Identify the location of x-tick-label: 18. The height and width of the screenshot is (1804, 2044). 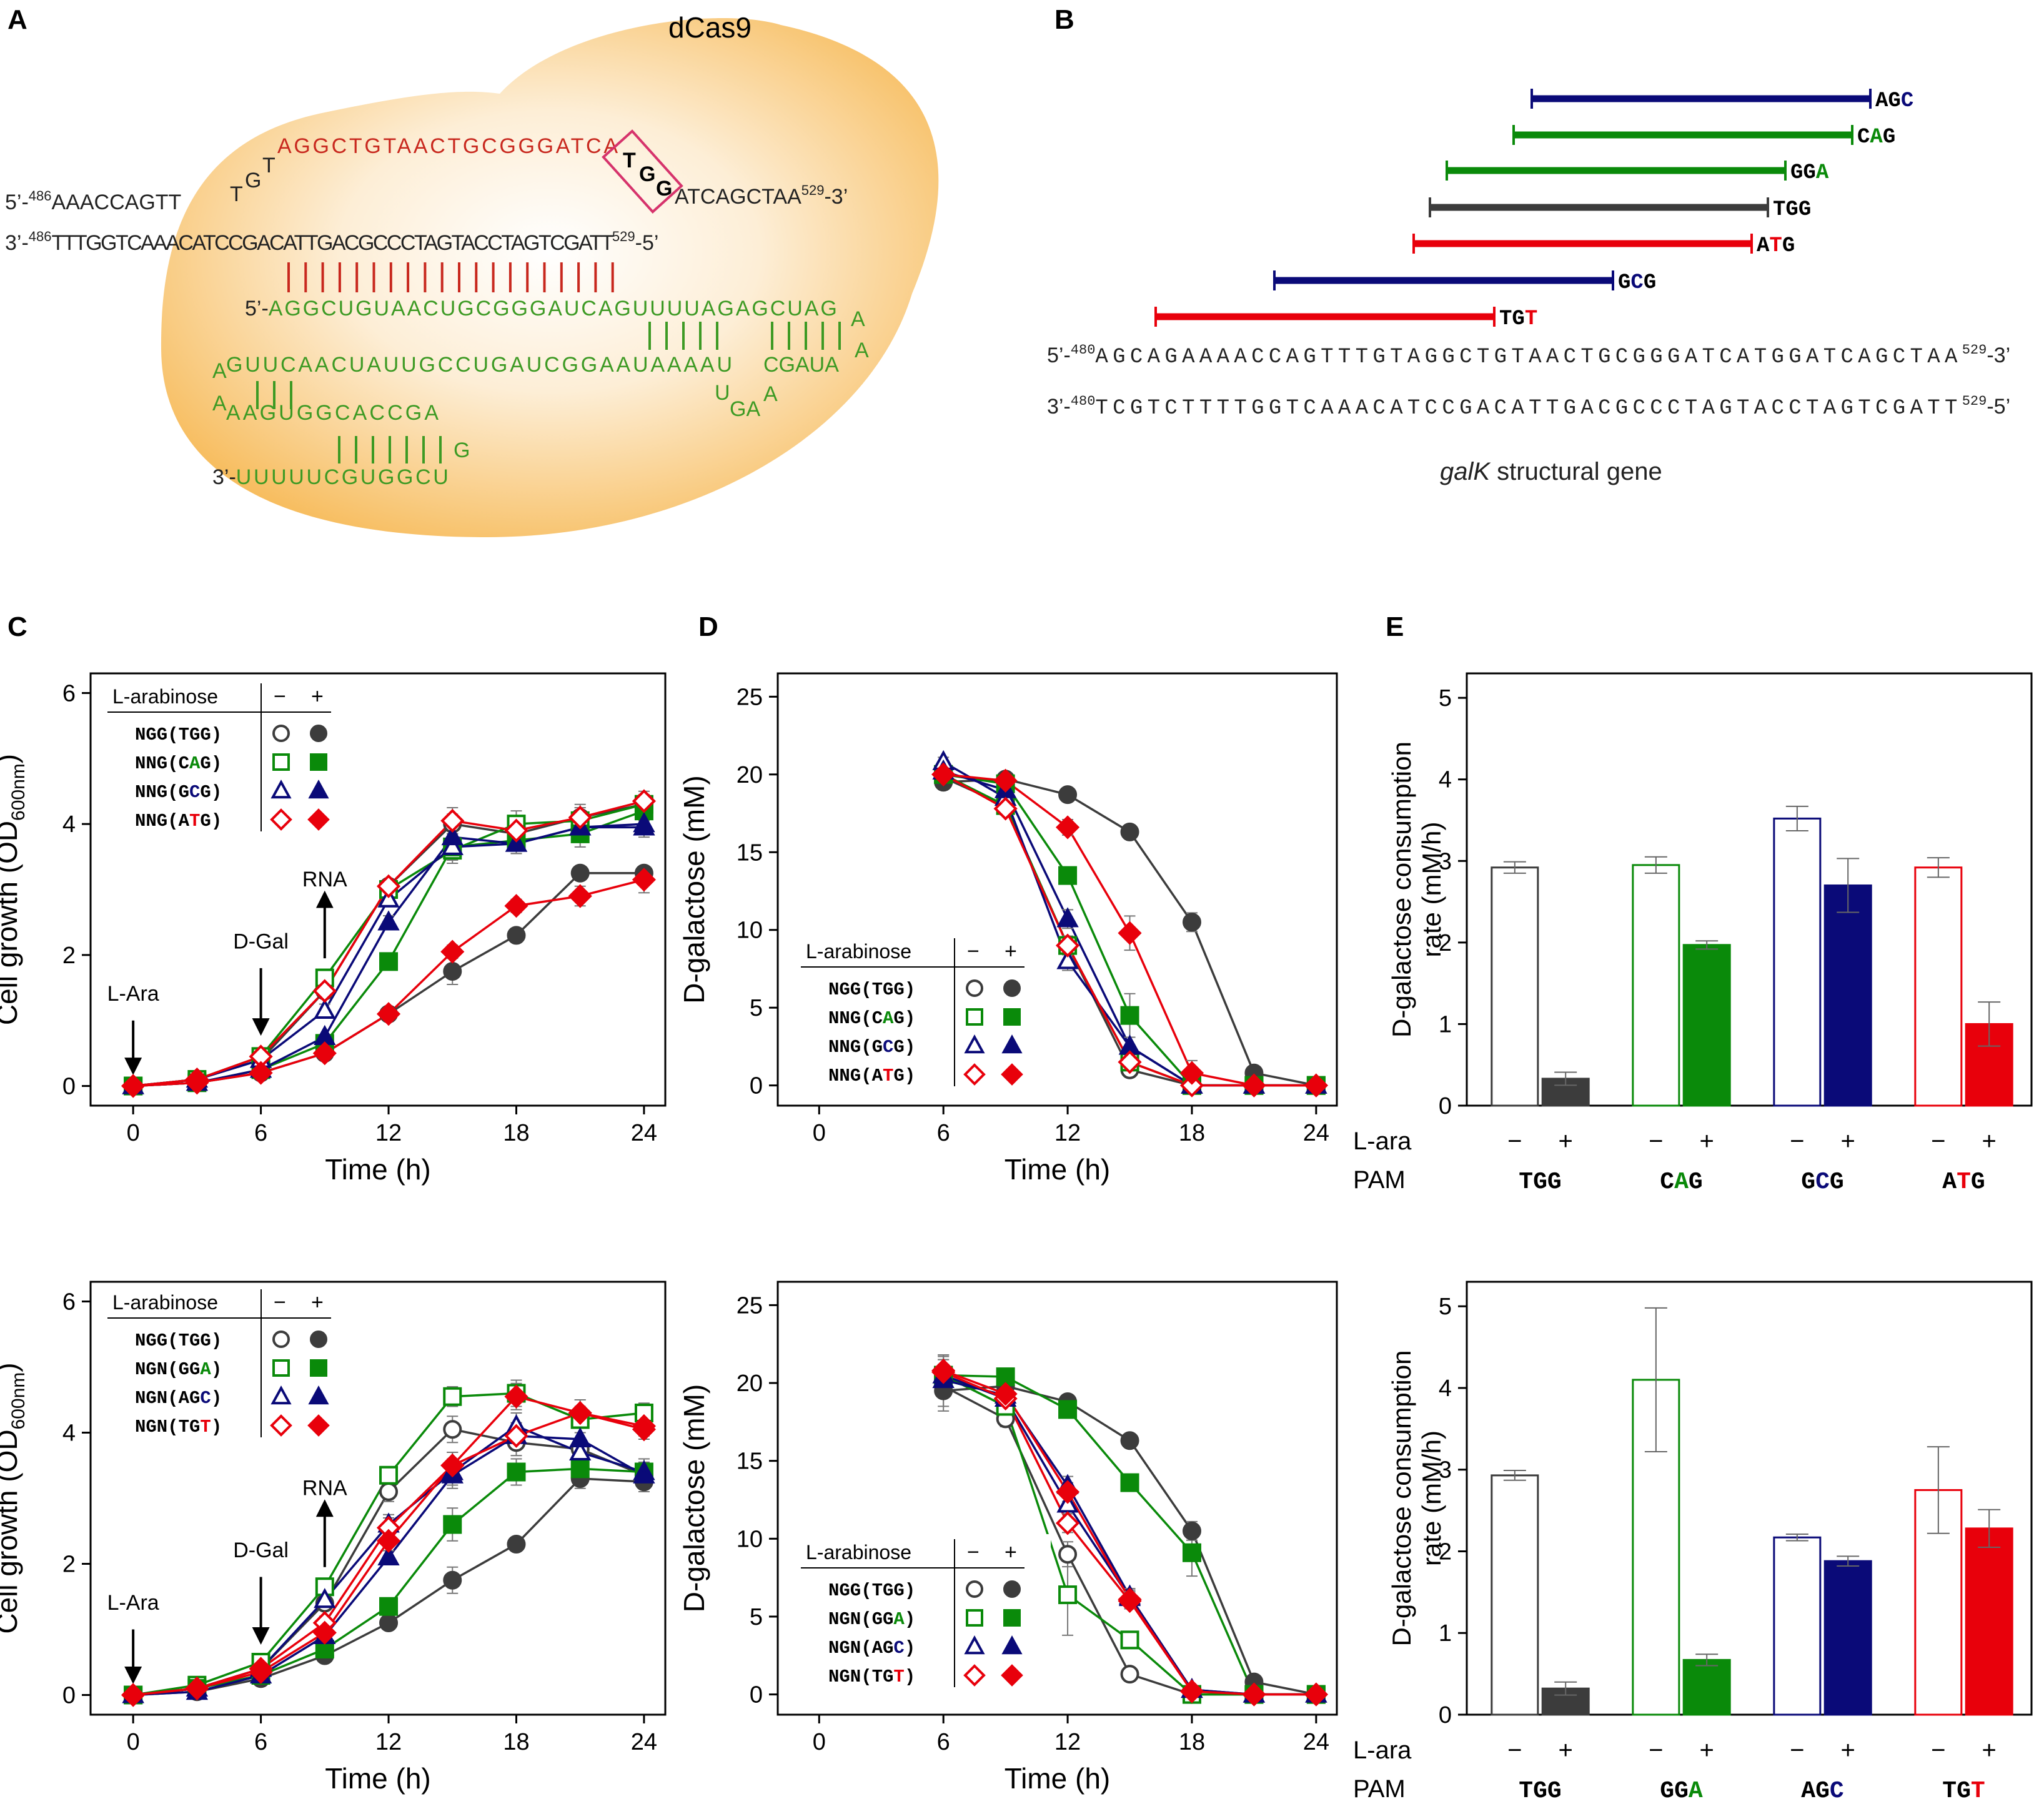
(516, 1133).